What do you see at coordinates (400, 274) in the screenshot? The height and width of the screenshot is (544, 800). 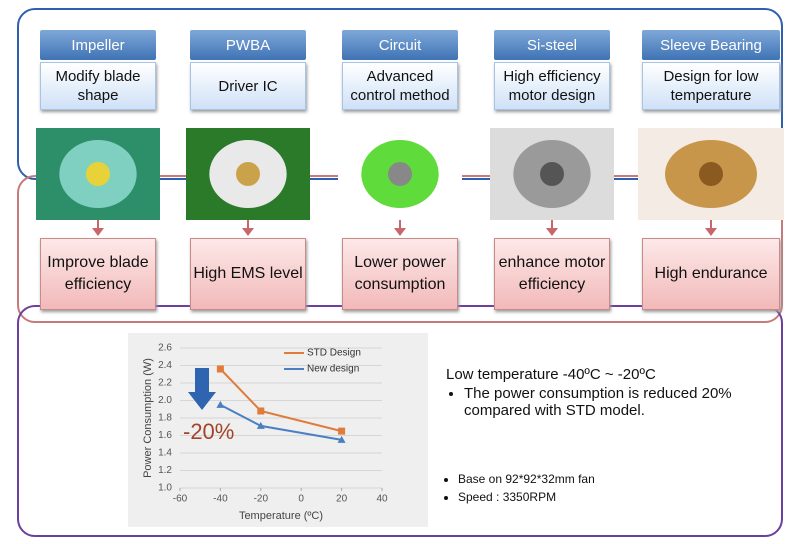 I see `benefit-box: Lower power consumption` at bounding box center [400, 274].